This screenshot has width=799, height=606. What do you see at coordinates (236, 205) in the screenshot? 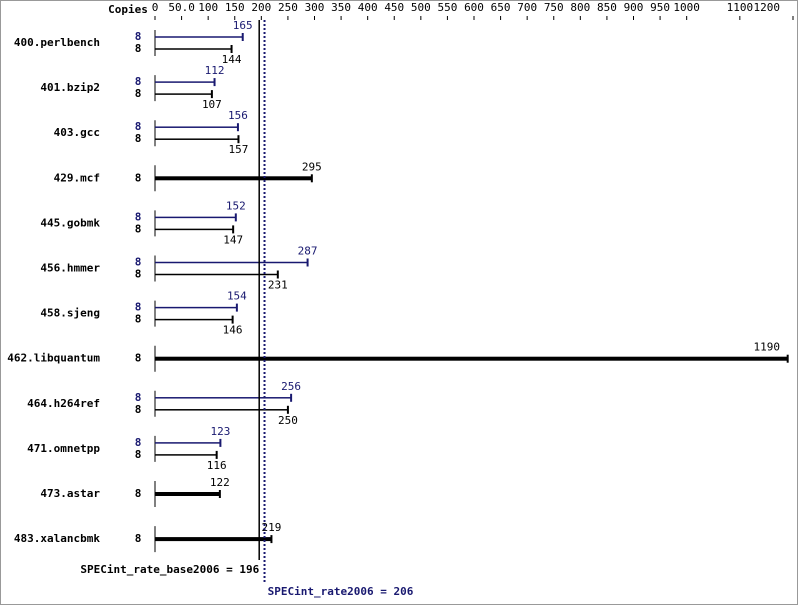
I see `value-label: 152` at bounding box center [236, 205].